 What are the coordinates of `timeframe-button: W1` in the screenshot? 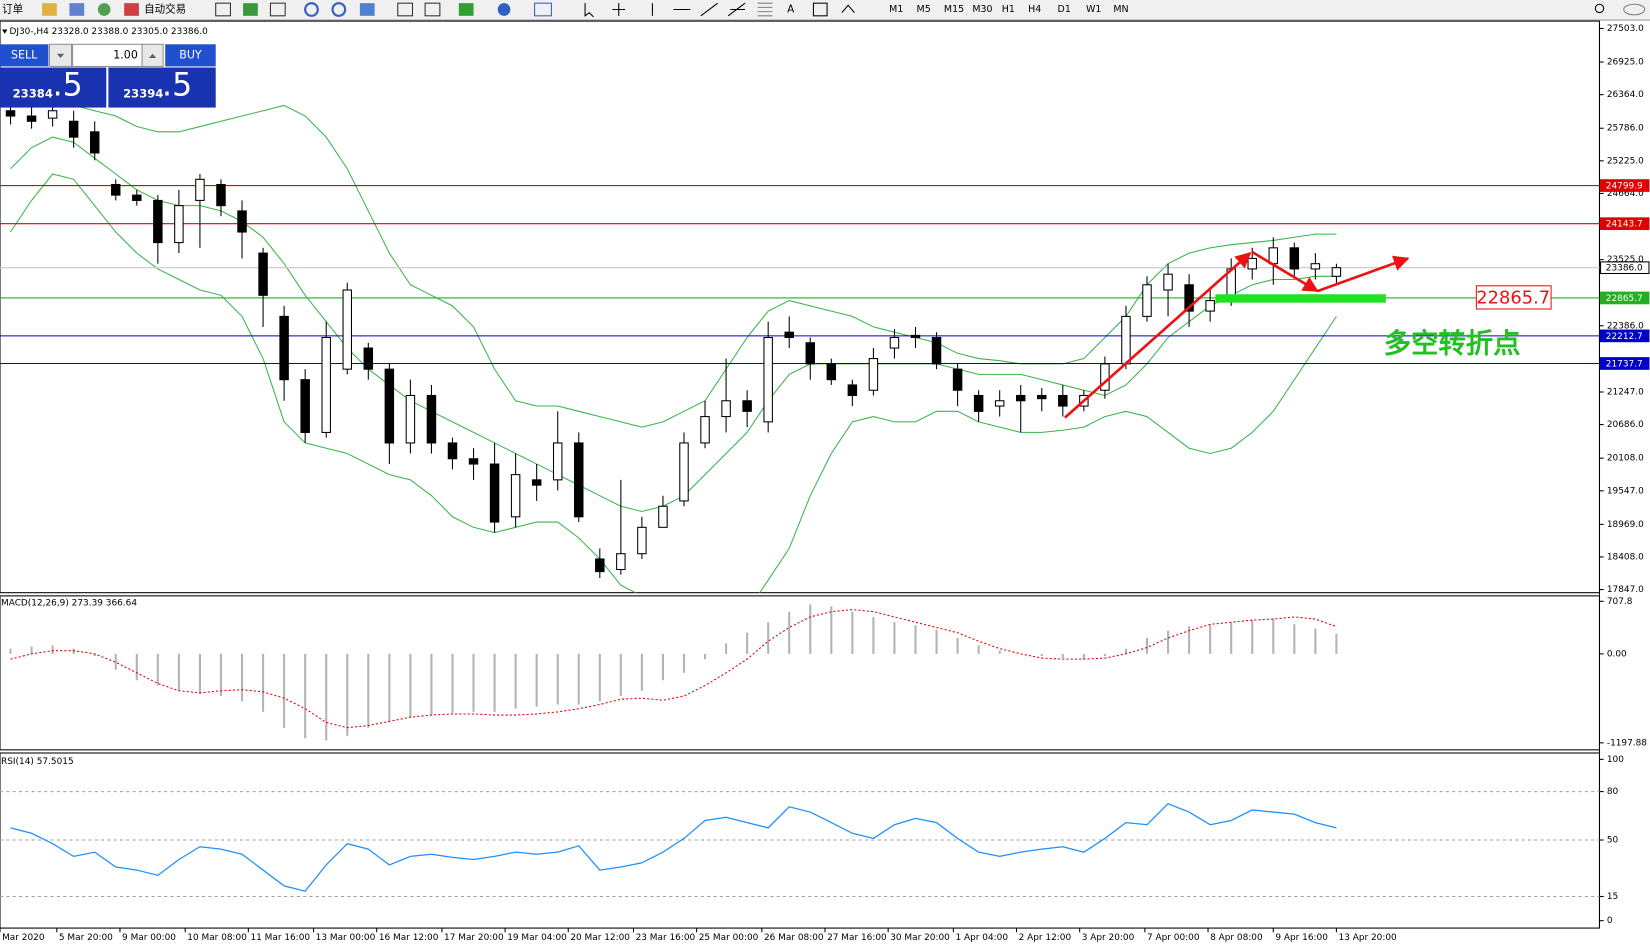 It's located at (1093, 9).